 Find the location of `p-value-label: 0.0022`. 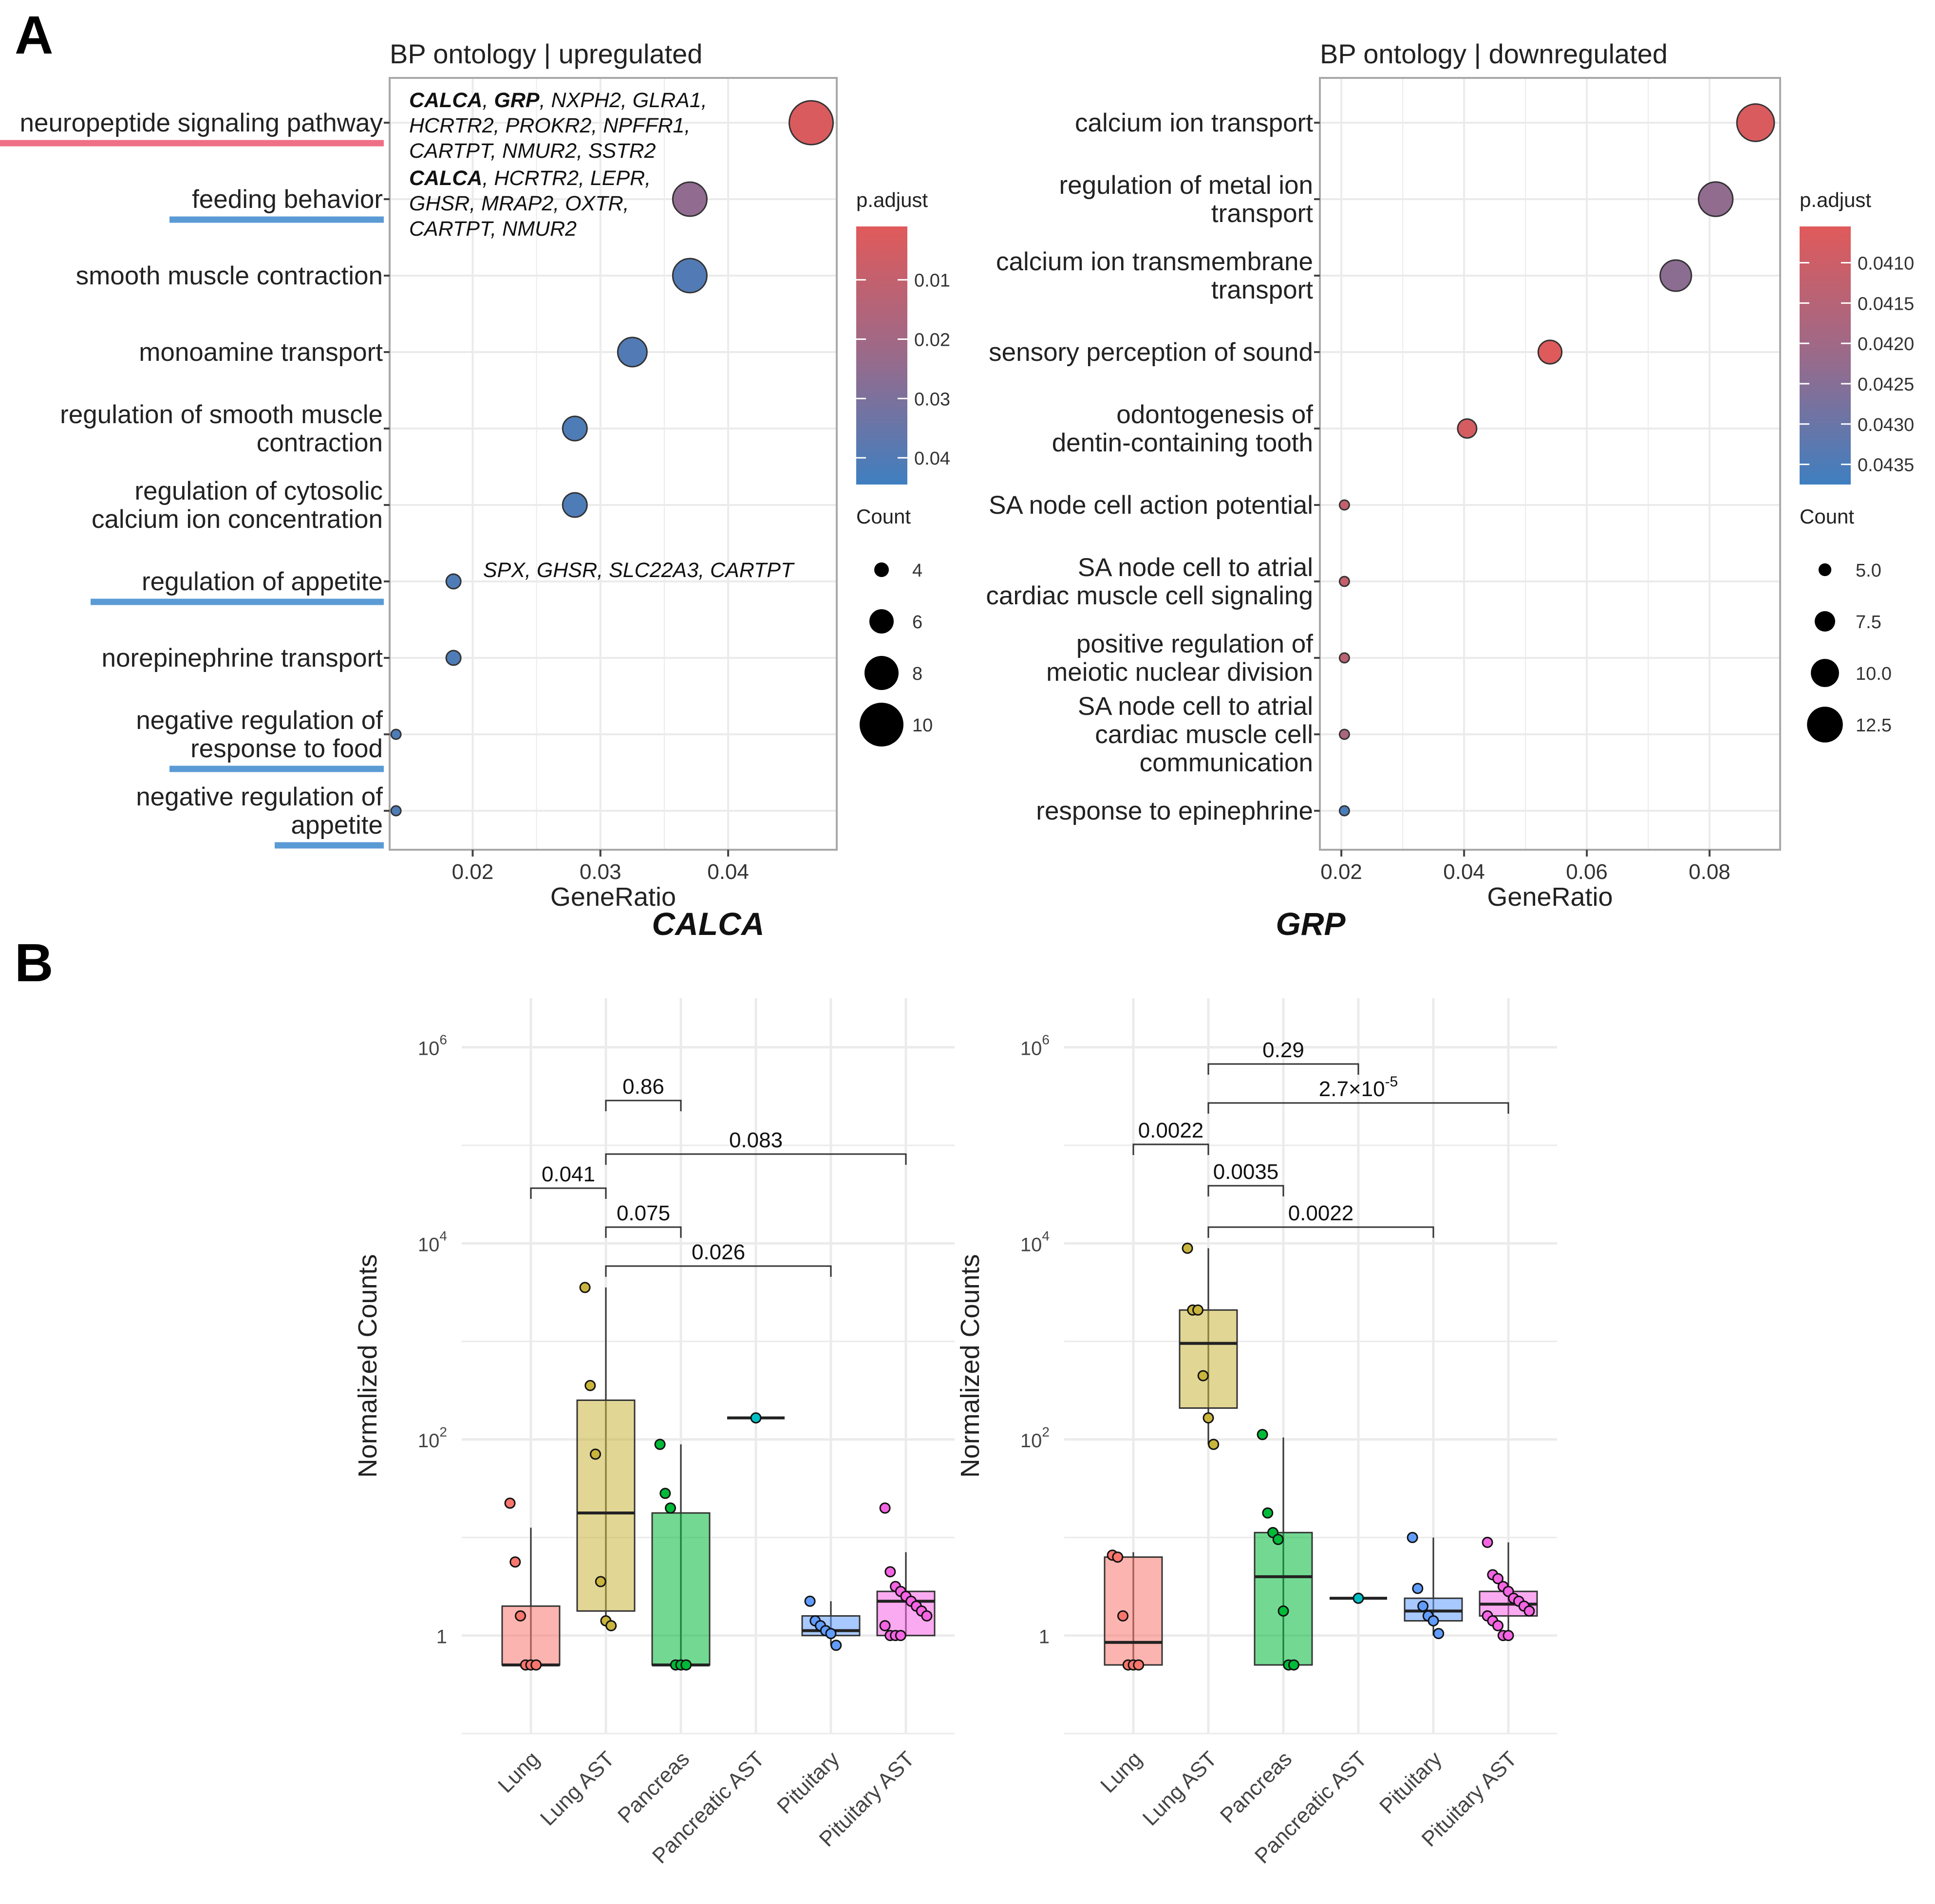

p-value-label: 0.0022 is located at coordinates (1321, 1213).